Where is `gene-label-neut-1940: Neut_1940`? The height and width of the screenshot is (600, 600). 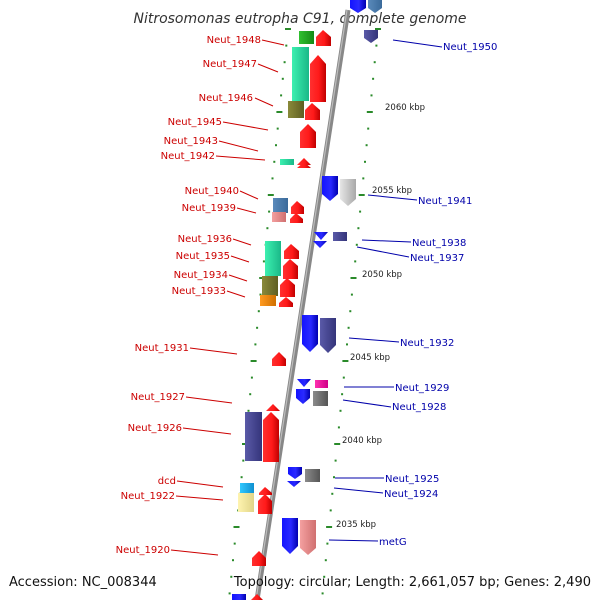
gene-label-neut-1940: Neut_1940 is located at coordinates (212, 191).